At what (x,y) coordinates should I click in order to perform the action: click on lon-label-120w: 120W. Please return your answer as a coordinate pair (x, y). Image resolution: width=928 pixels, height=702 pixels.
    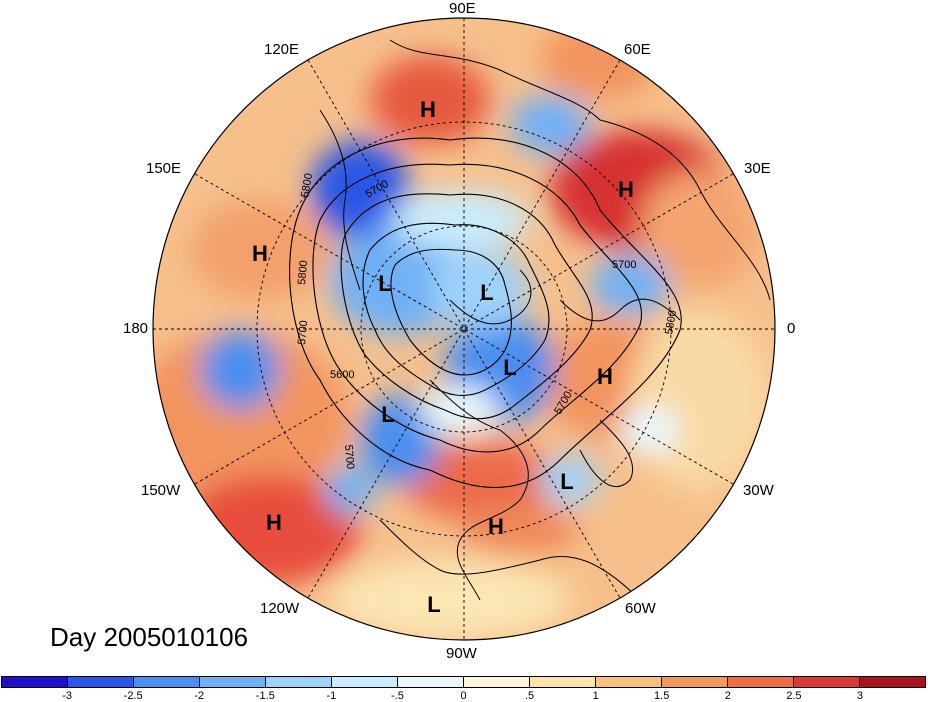
    Looking at the image, I should click on (280, 608).